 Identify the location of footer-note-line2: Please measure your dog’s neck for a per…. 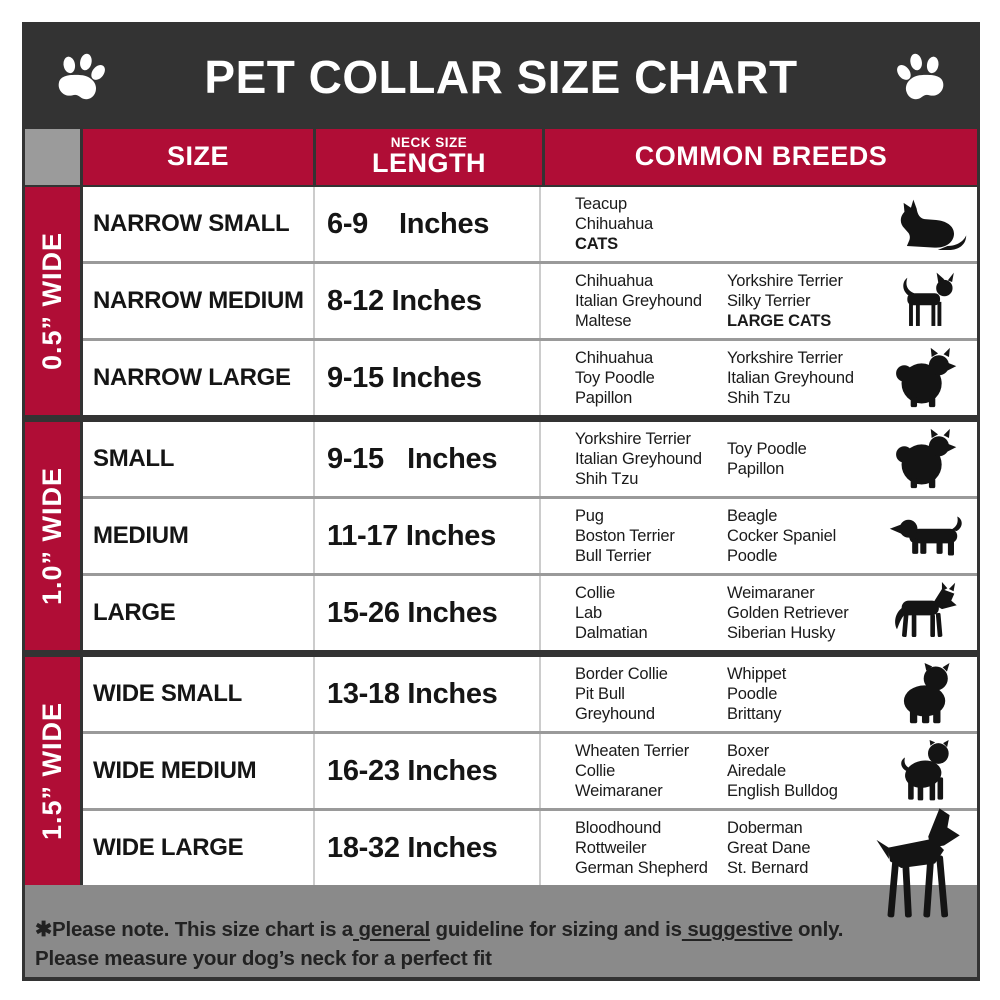
(263, 958).